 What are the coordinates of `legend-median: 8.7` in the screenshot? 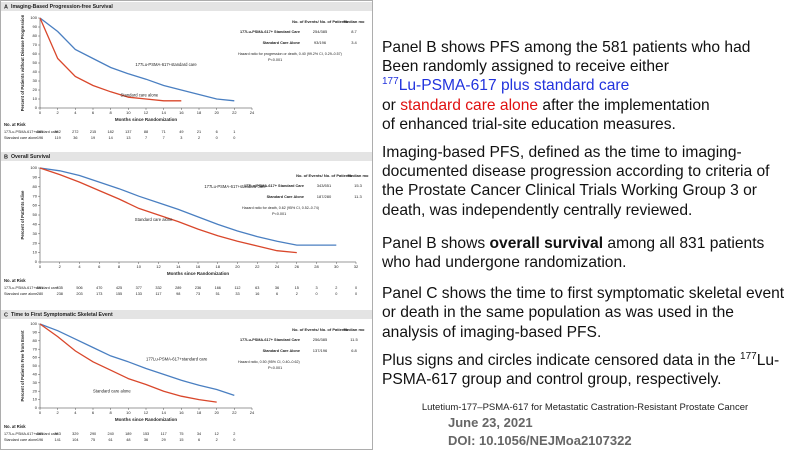 It's located at (354, 31).